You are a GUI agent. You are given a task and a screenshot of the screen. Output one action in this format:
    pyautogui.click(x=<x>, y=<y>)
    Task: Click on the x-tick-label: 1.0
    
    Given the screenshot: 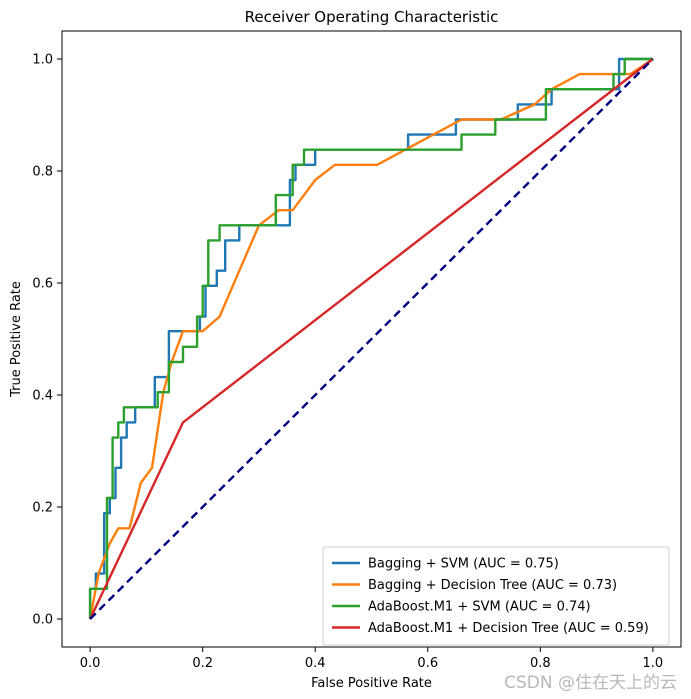 What is the action you would take?
    pyautogui.click(x=653, y=663)
    